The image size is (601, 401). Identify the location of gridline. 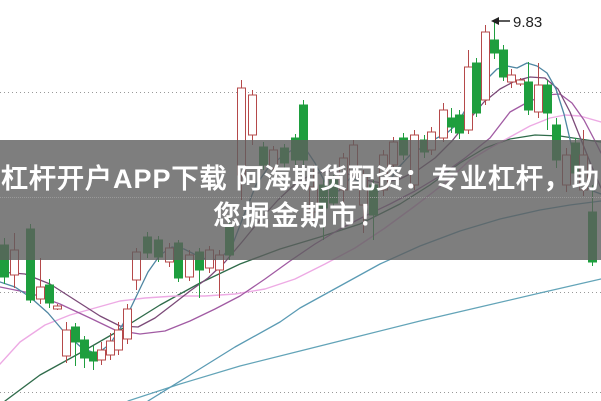
(300, 197).